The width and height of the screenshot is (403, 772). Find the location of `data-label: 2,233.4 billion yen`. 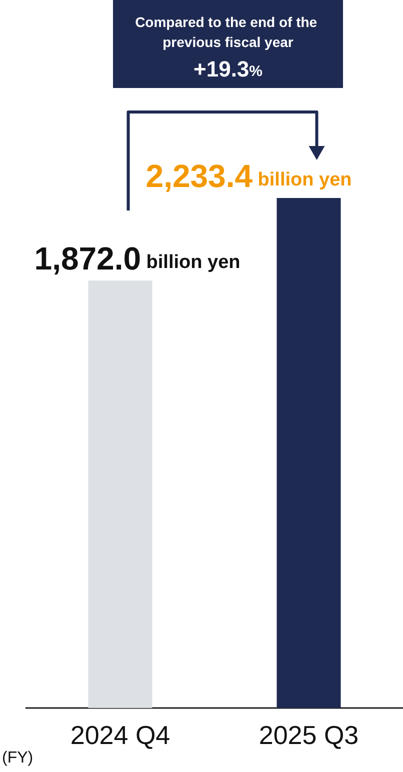

data-label: 2,233.4 billion yen is located at coordinates (249, 176).